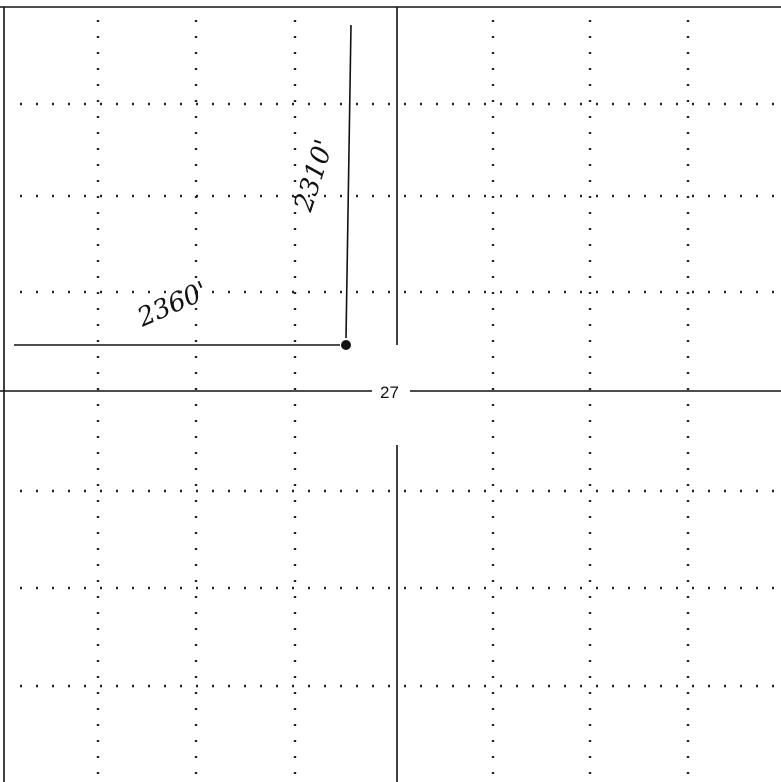  What do you see at coordinates (389, 392) in the screenshot?
I see `section-number: 27` at bounding box center [389, 392].